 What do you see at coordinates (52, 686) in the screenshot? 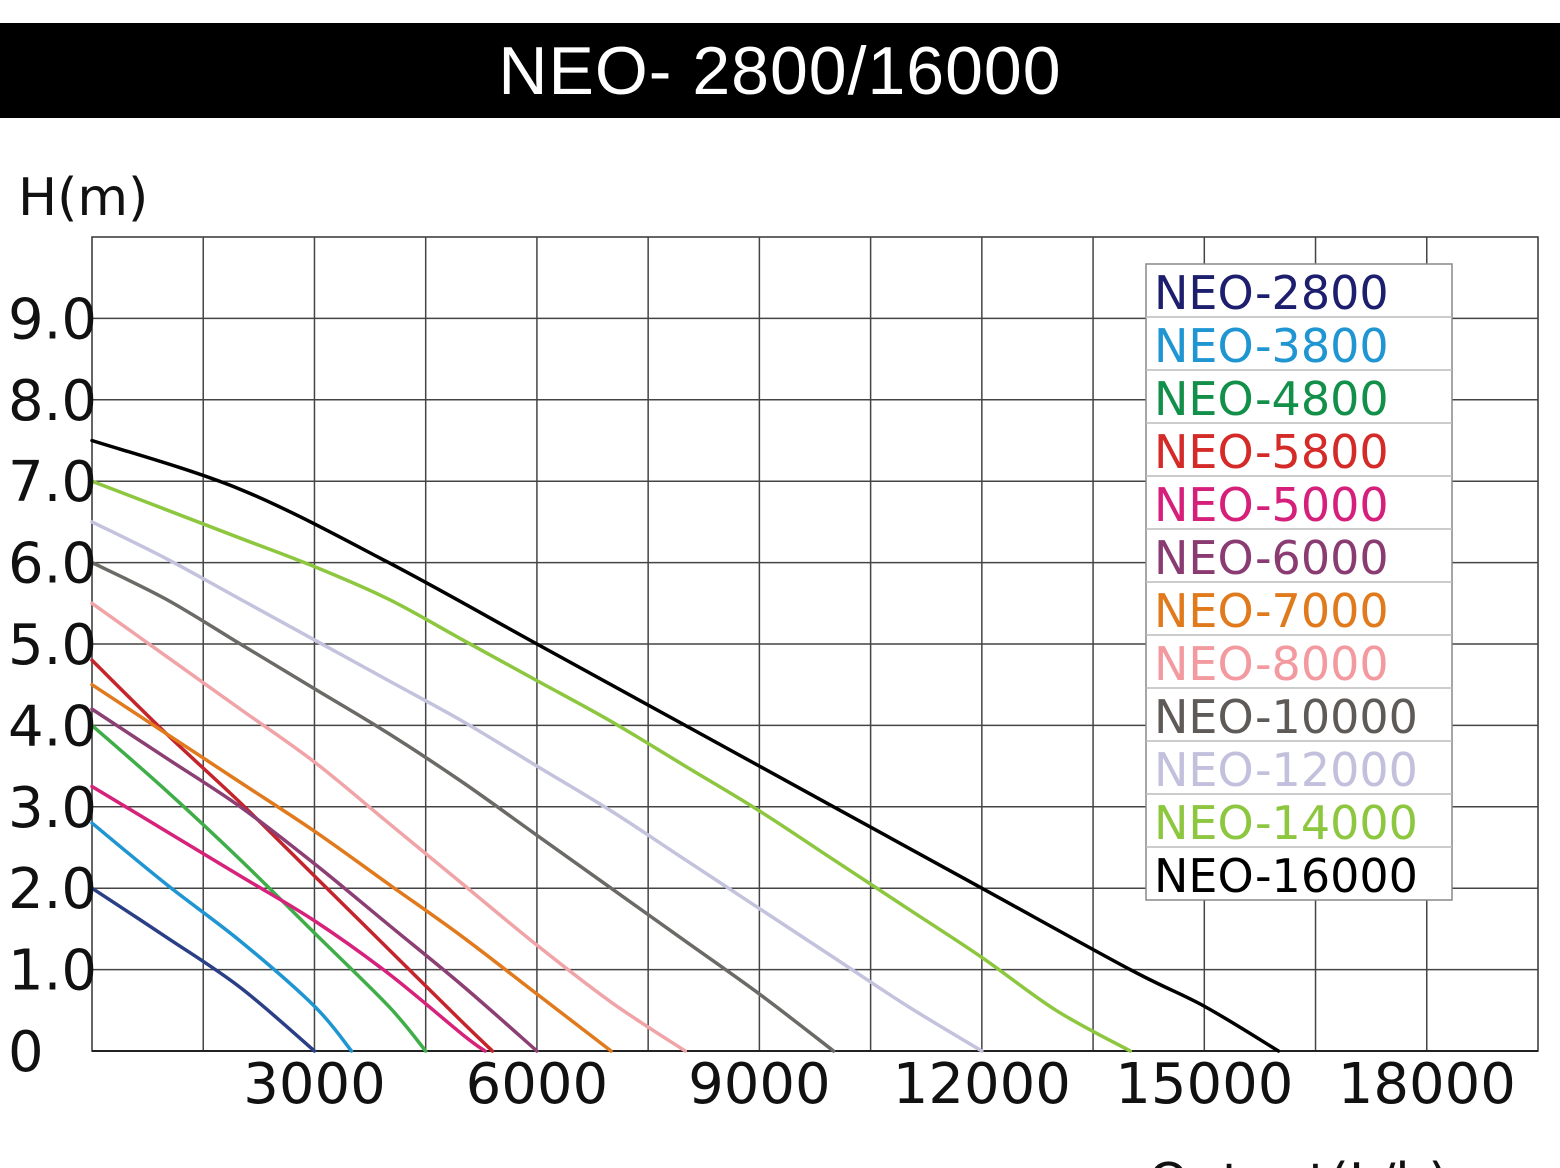
I see `y-axis-ticks: 0 1.0 2.0 3.0 4.0 5.0 6.0 7.0 8.0 9.0` at bounding box center [52, 686].